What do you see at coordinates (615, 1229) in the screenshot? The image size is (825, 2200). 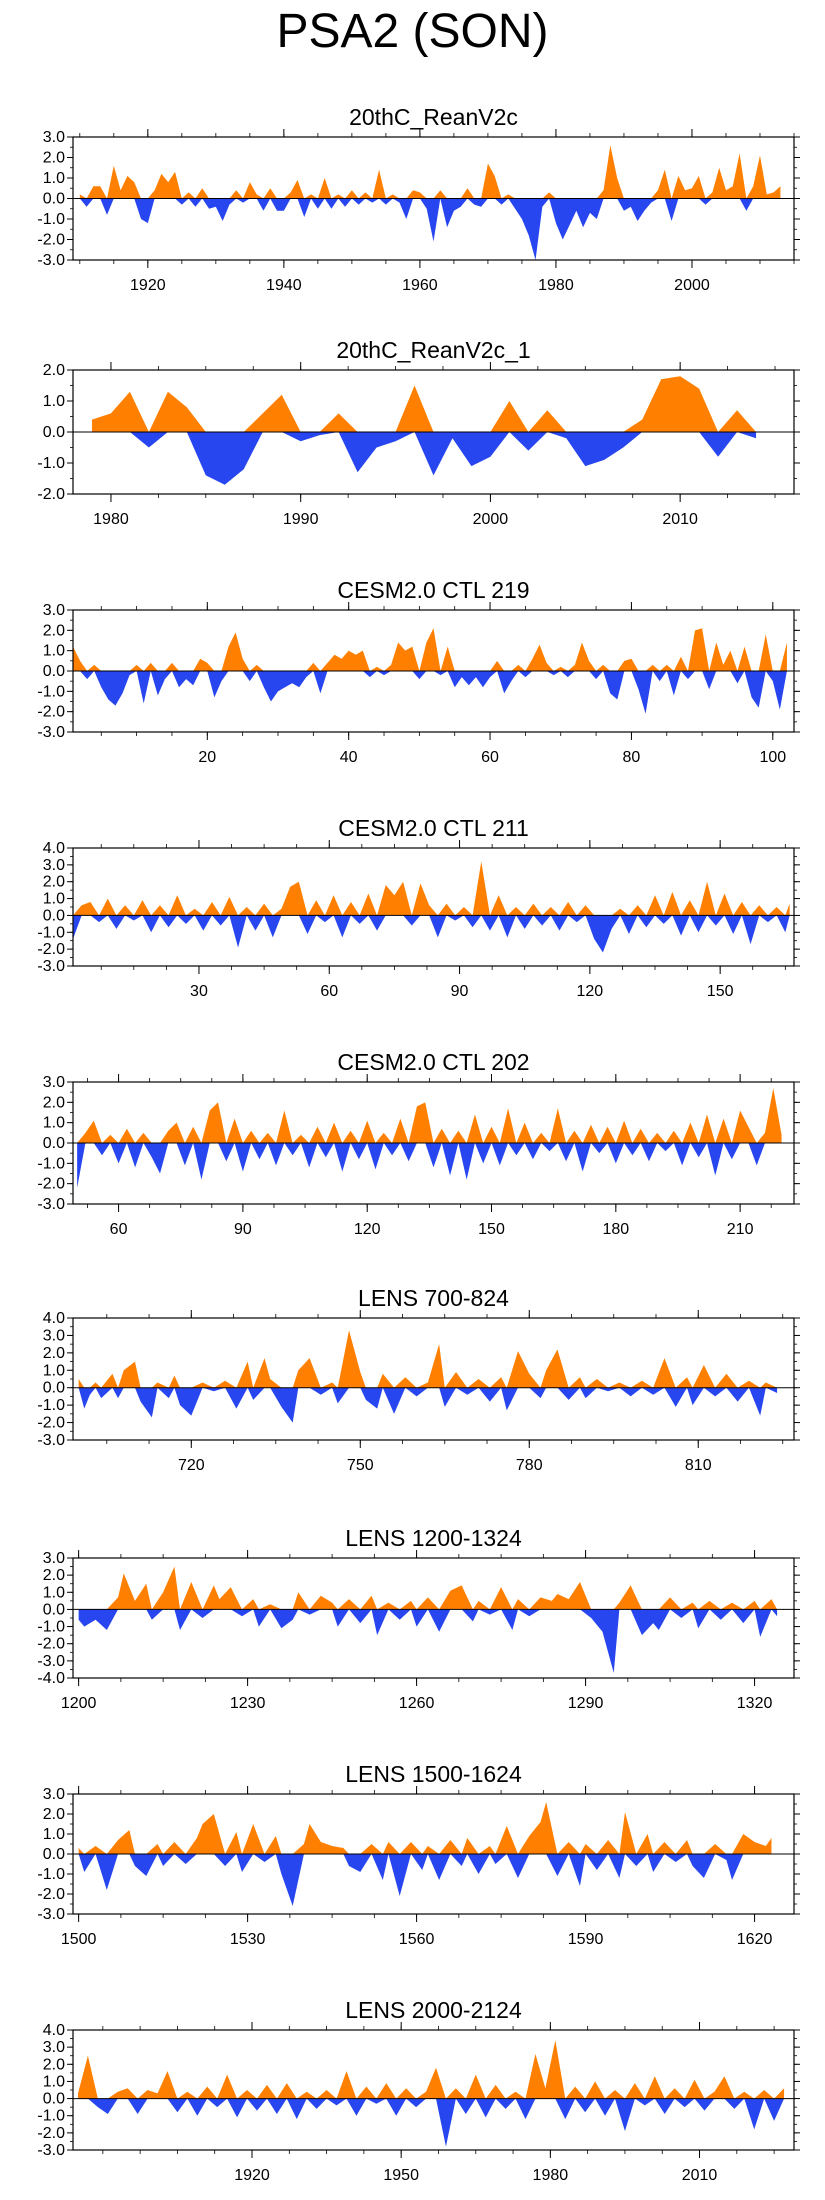 I see `x-tick-label: 180` at bounding box center [615, 1229].